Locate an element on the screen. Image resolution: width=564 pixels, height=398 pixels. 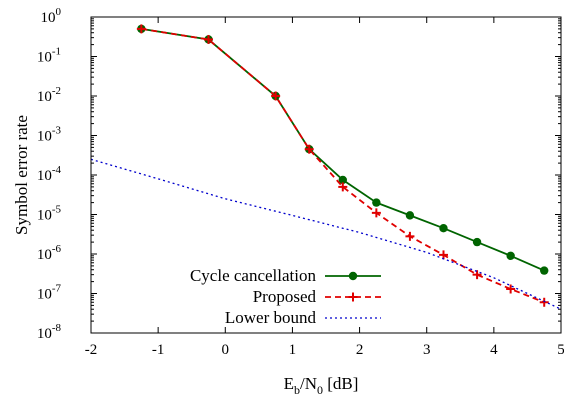
legend-label: Lower bound is located at coordinates (271, 317).